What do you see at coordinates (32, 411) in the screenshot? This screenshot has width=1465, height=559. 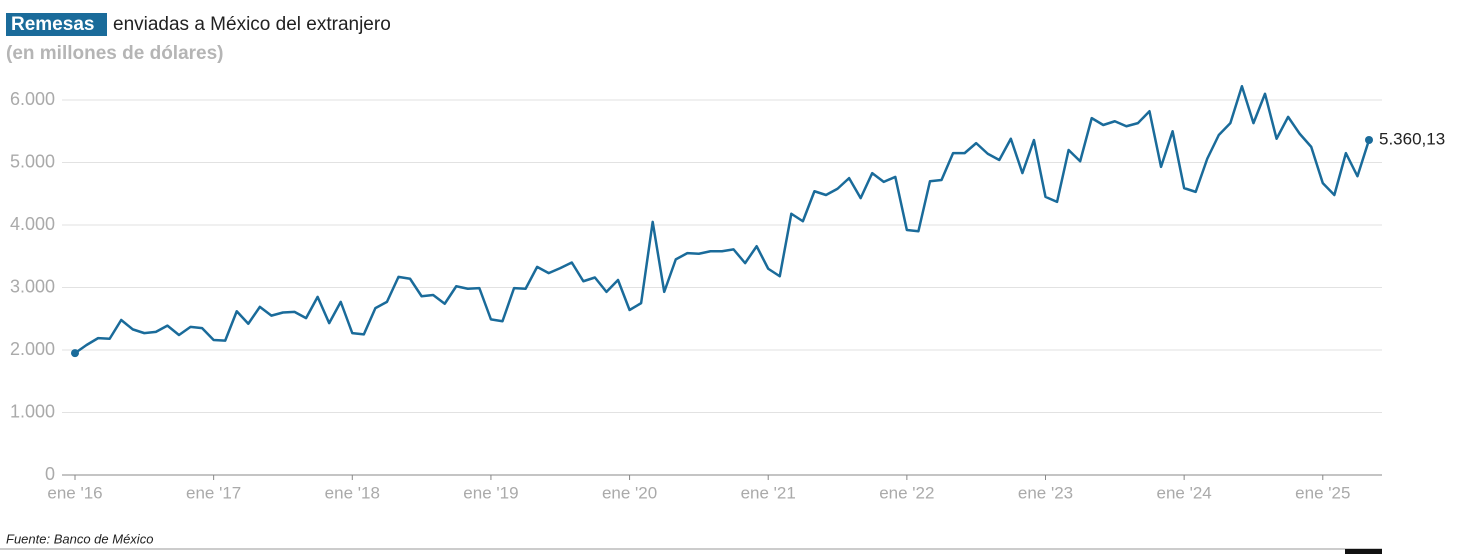 I see `y-tick-label: 1.000` at bounding box center [32, 411].